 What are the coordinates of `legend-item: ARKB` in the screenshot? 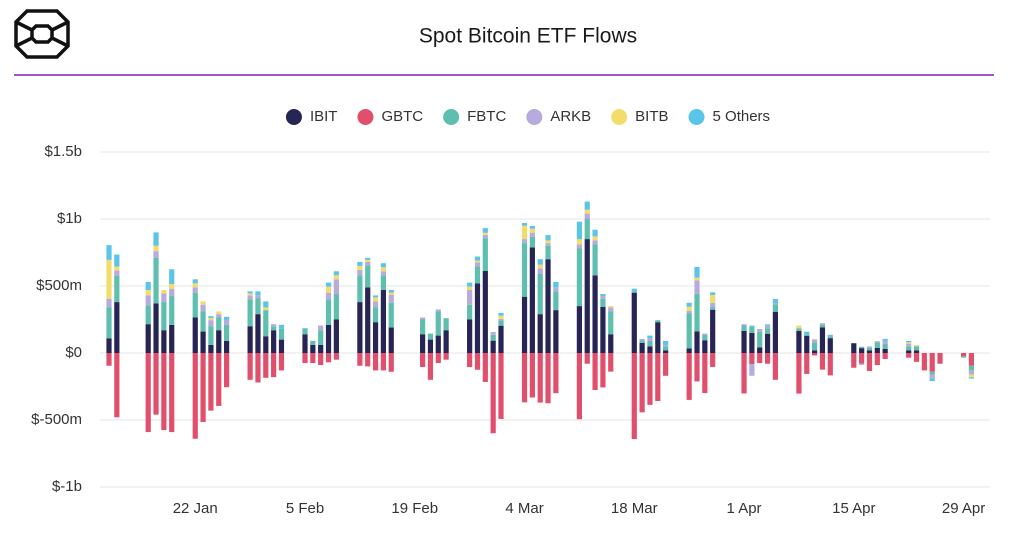 It's located at (558, 116).